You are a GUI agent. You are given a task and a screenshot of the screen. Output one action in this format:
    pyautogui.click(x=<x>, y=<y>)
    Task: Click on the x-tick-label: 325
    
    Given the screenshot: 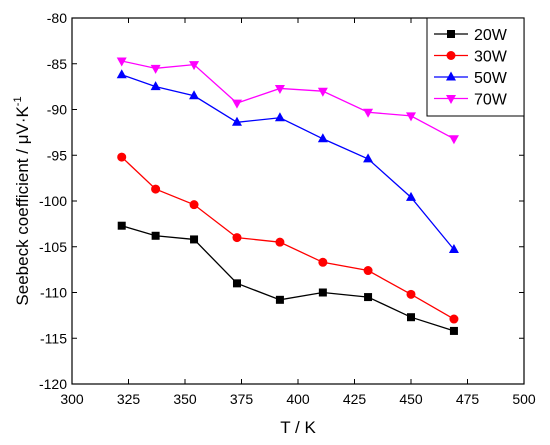 What is the action you would take?
    pyautogui.click(x=129, y=399)
    